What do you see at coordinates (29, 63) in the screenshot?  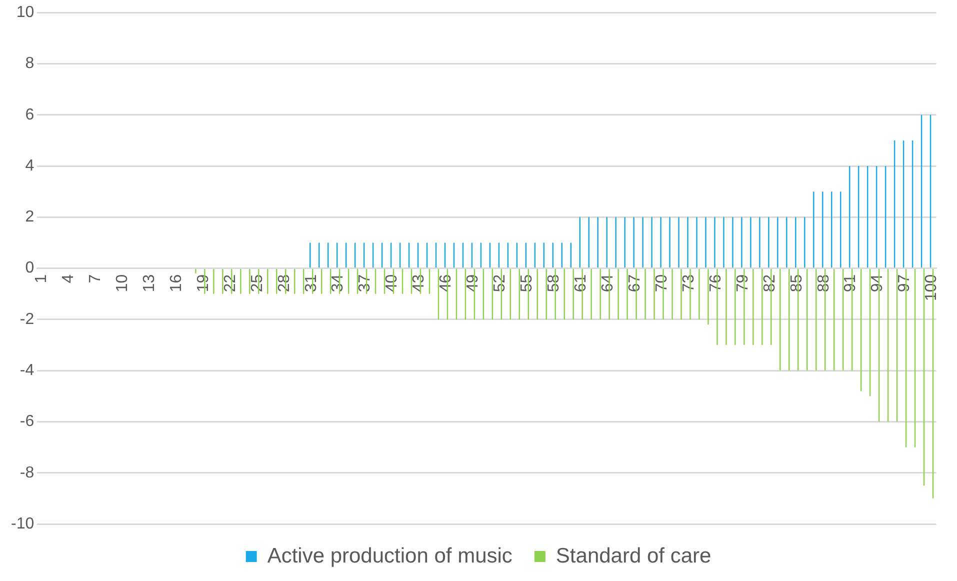 I see `y-tick-label: 8` at bounding box center [29, 63].